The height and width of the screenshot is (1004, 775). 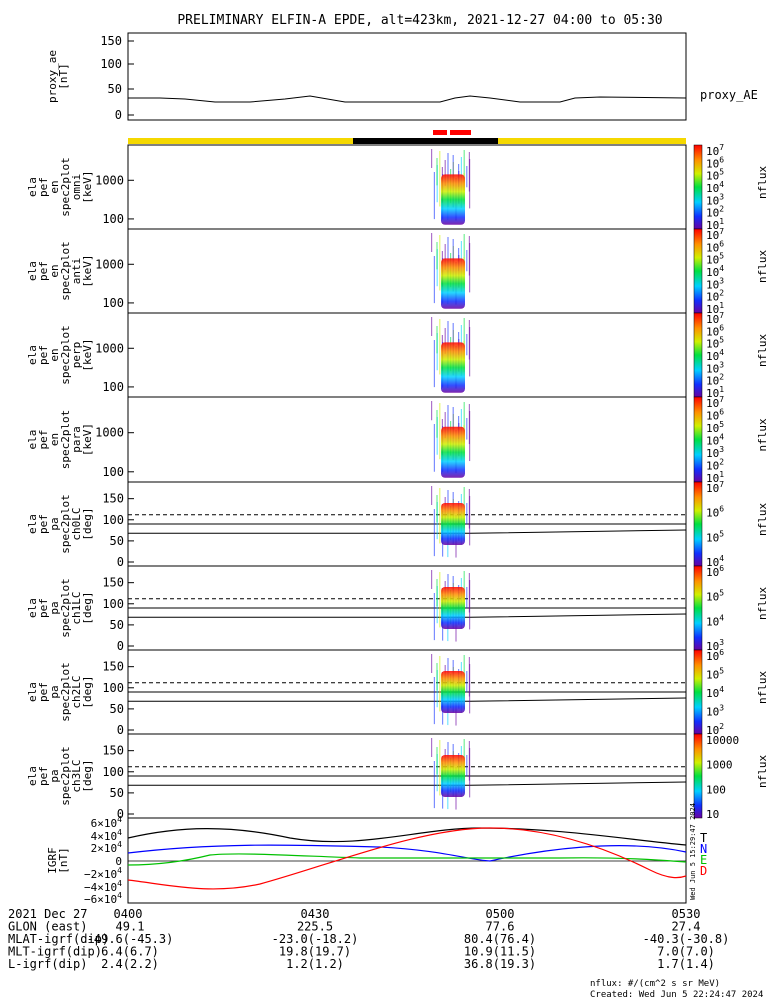 What do you see at coordinates (128, 914) in the screenshot?
I see `time-tick-label: 0400` at bounding box center [128, 914].